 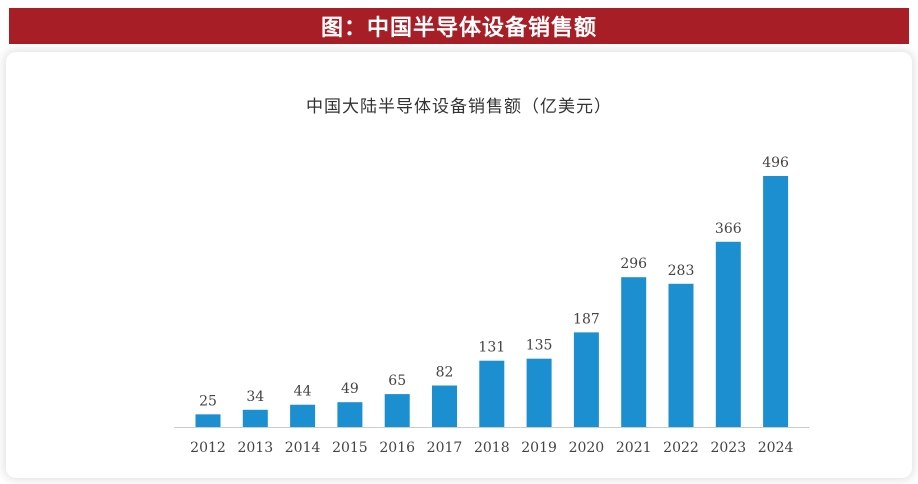 What do you see at coordinates (634, 352) in the screenshot?
I see `bar-2021` at bounding box center [634, 352].